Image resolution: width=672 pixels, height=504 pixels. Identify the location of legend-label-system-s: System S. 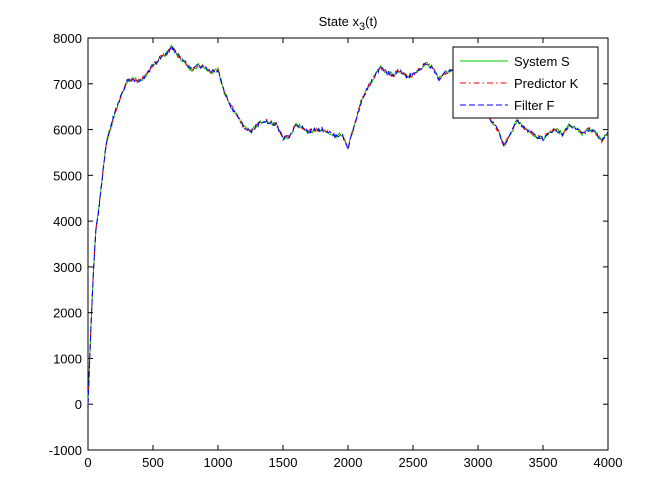
(542, 61).